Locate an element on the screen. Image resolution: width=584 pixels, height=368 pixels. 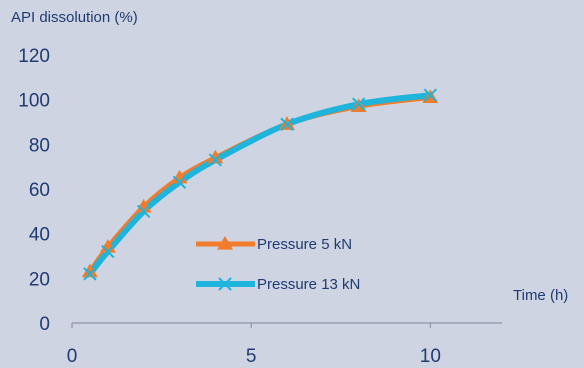
y-tick-label: 60 is located at coordinates (39, 190).